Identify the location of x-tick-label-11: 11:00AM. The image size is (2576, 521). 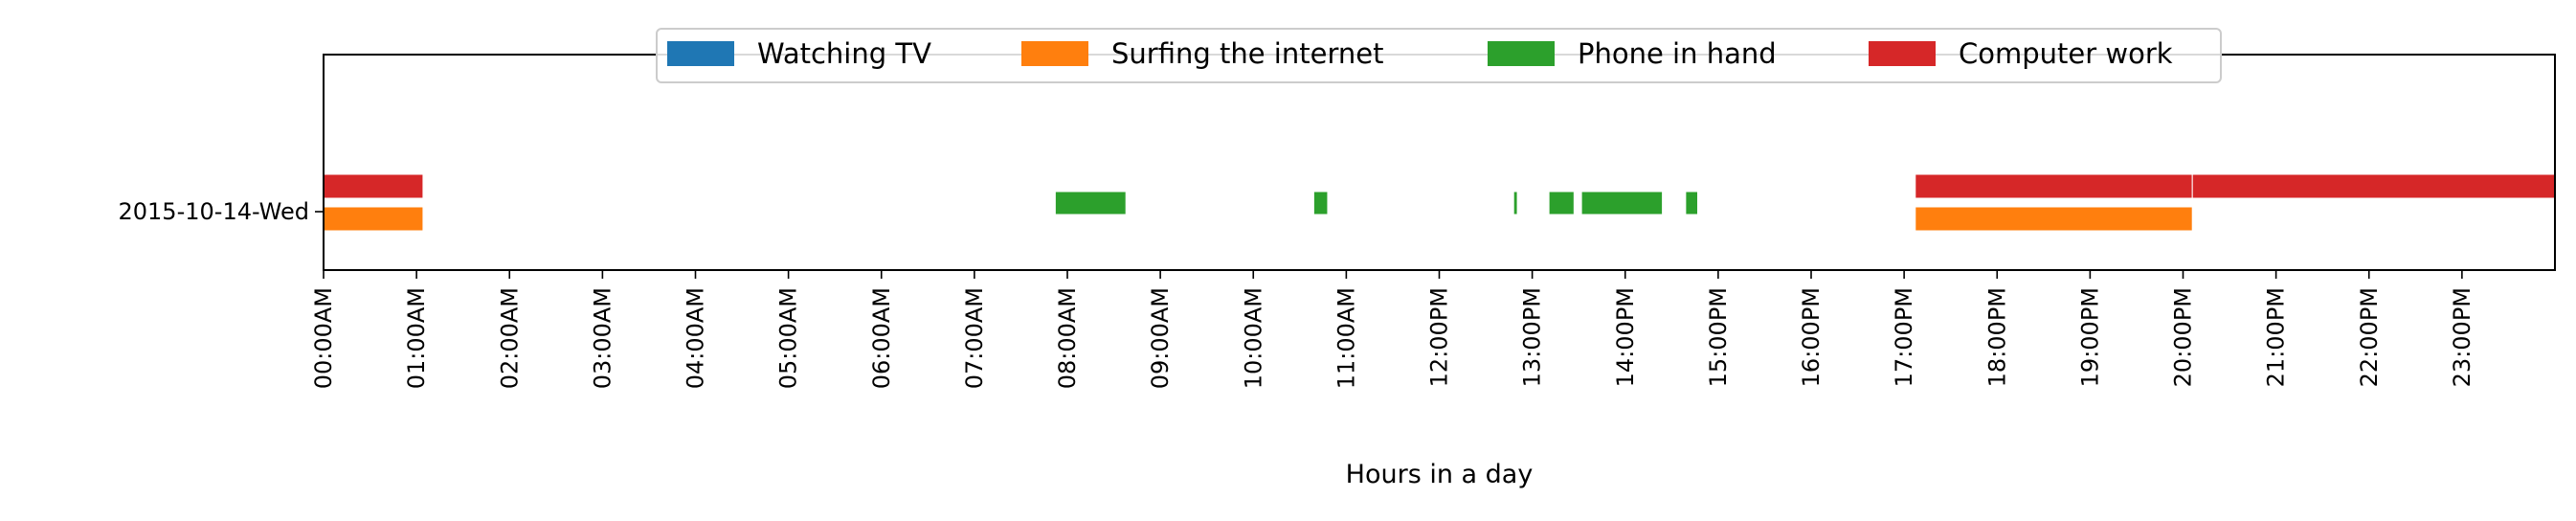
(1346, 338).